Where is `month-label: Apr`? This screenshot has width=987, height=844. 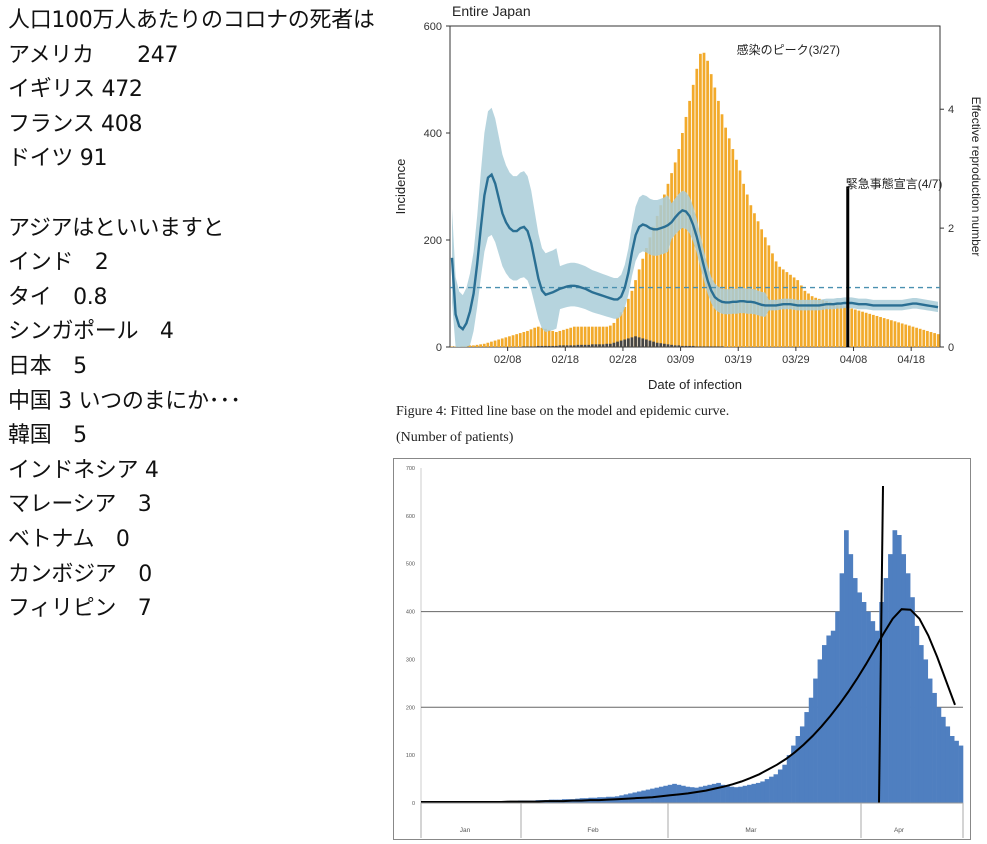 month-label: Apr is located at coordinates (899, 830).